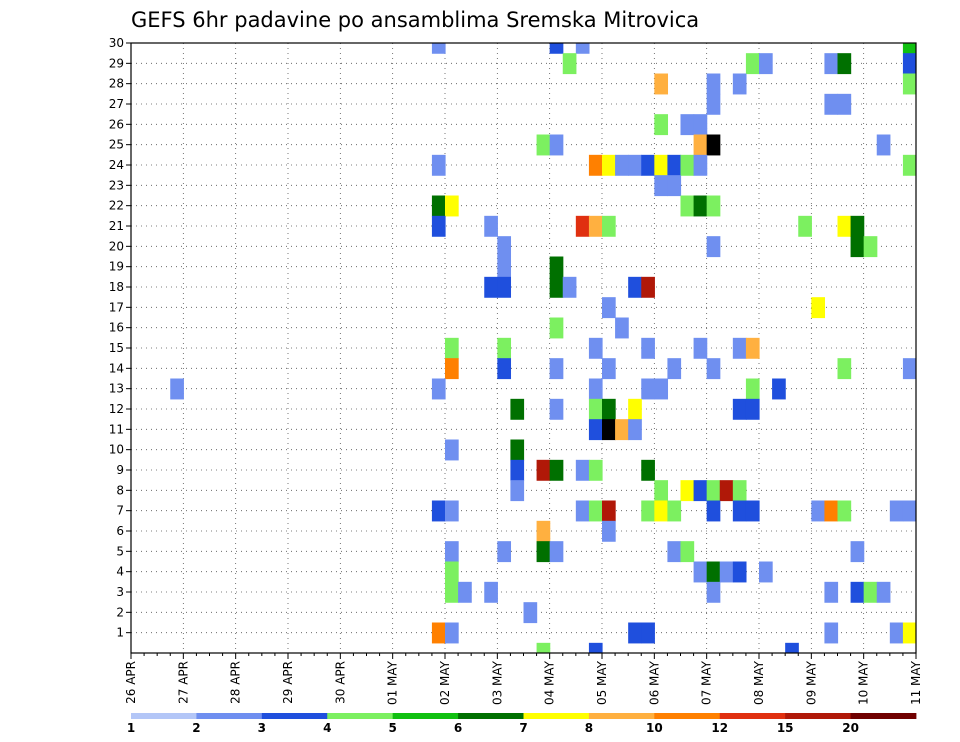 This screenshot has height=742, width=960. What do you see at coordinates (116, 246) in the screenshot?
I see `y-tick-label: 20` at bounding box center [116, 246].